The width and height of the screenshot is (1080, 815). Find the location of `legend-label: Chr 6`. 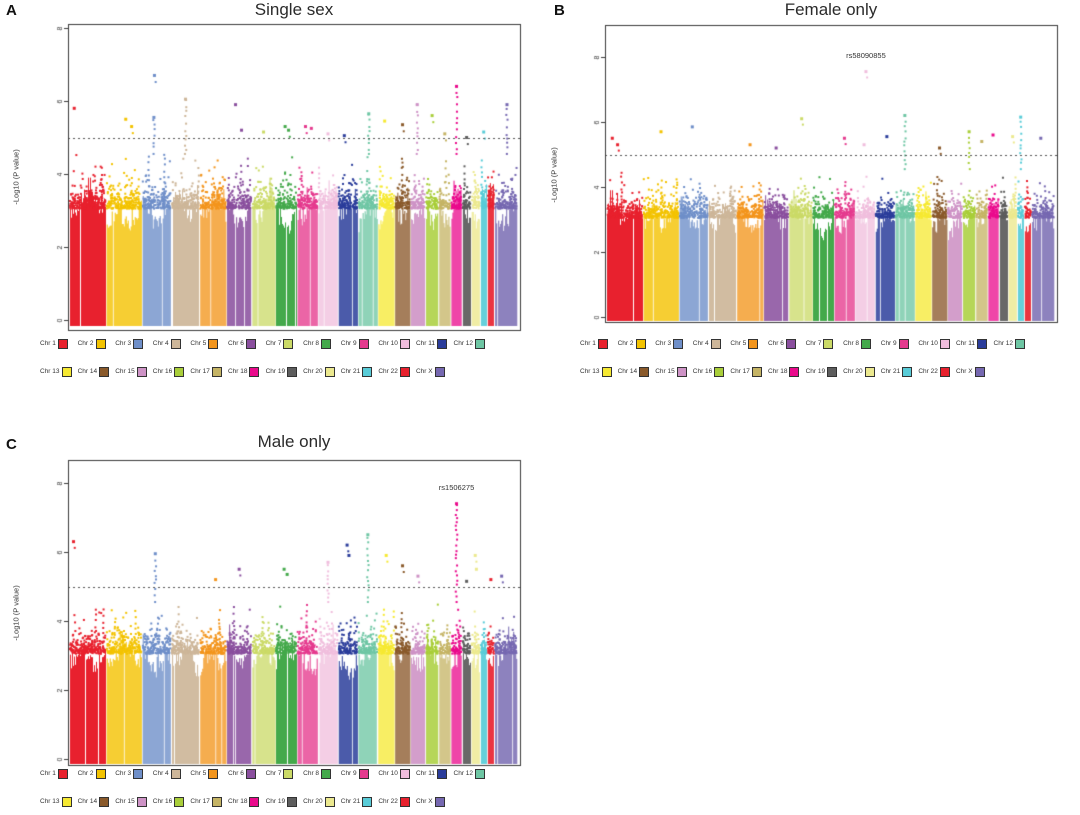

legend-label: Chr 6 is located at coordinates (235, 343).